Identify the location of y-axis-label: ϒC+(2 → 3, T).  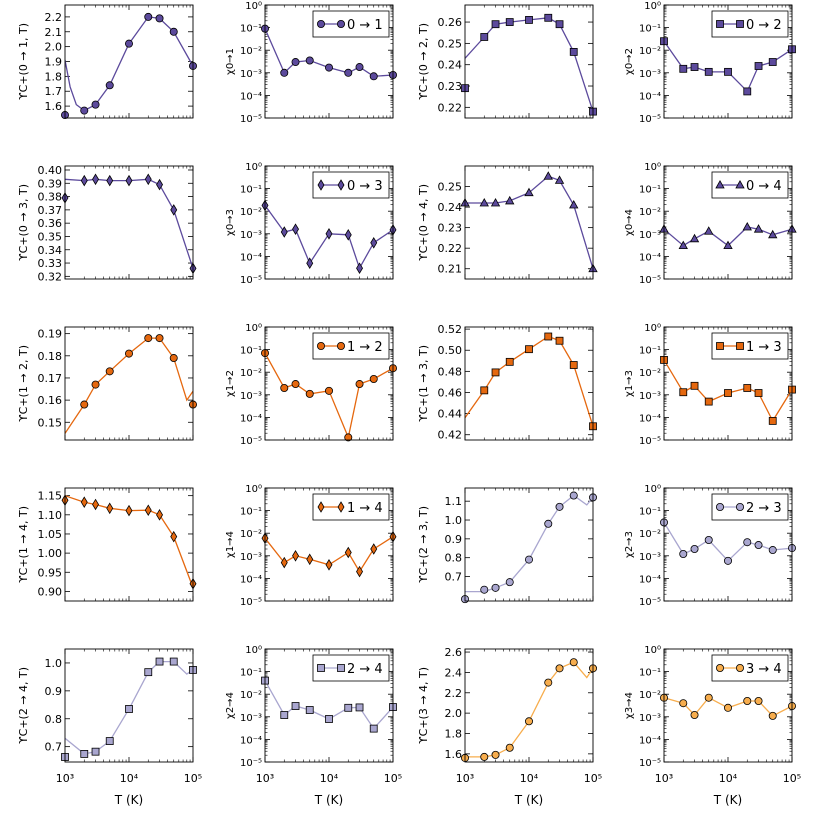
(423, 544).